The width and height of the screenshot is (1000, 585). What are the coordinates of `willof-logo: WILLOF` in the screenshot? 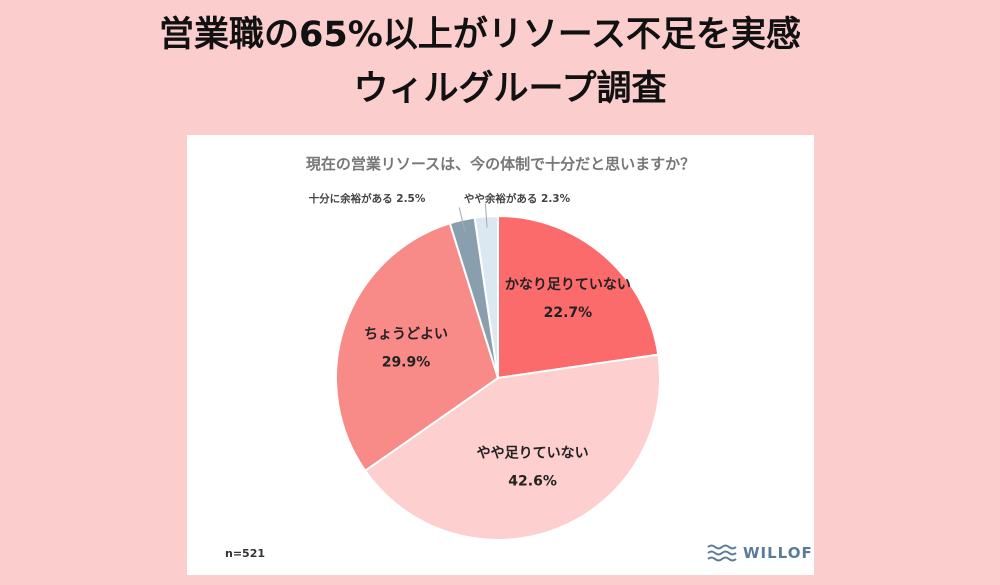 It's located at (760, 553).